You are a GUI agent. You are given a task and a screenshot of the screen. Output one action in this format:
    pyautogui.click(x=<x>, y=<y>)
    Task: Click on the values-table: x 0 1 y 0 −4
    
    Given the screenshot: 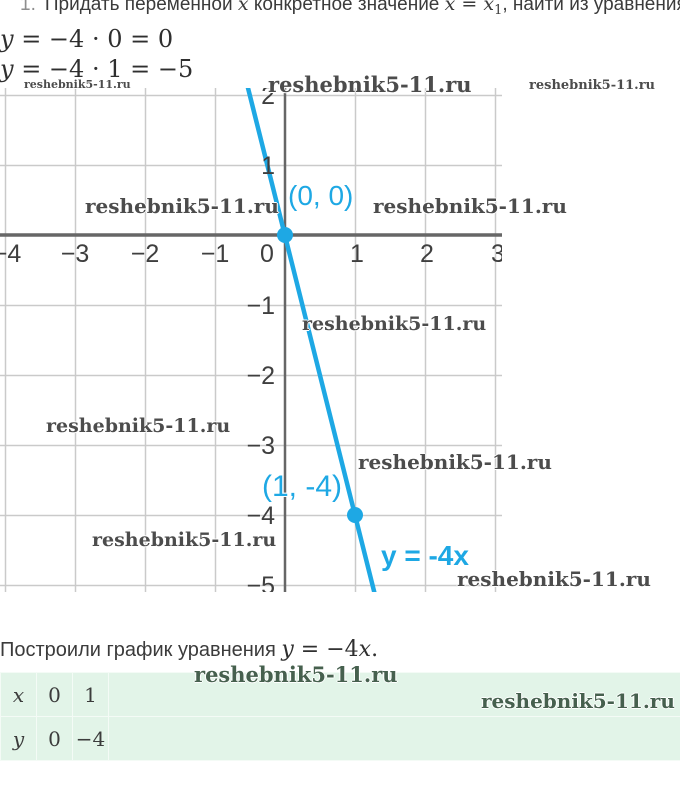 What is the action you would take?
    pyautogui.click(x=340, y=716)
    